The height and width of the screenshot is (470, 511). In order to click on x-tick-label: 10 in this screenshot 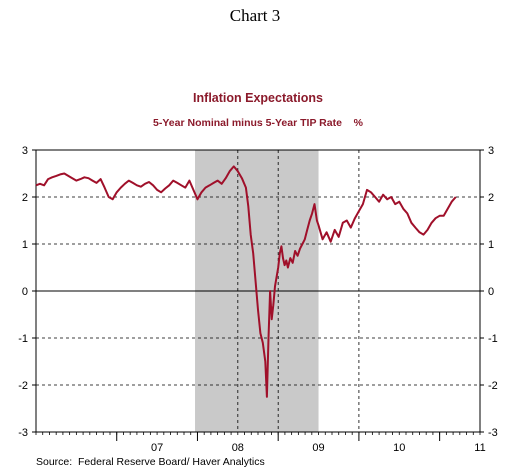, I will do `click(399, 448)`.